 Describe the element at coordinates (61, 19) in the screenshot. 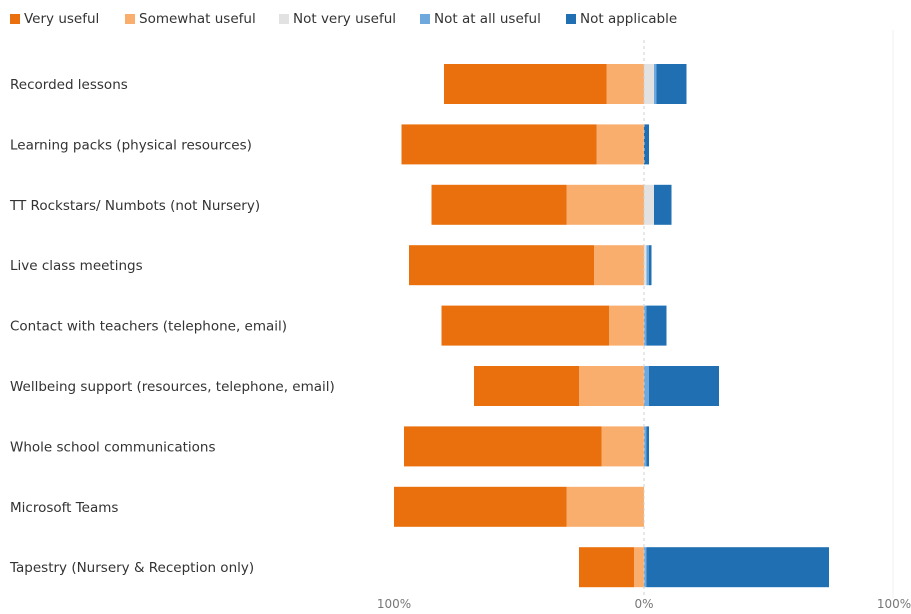

I see `legend-label: Very useful` at that location.